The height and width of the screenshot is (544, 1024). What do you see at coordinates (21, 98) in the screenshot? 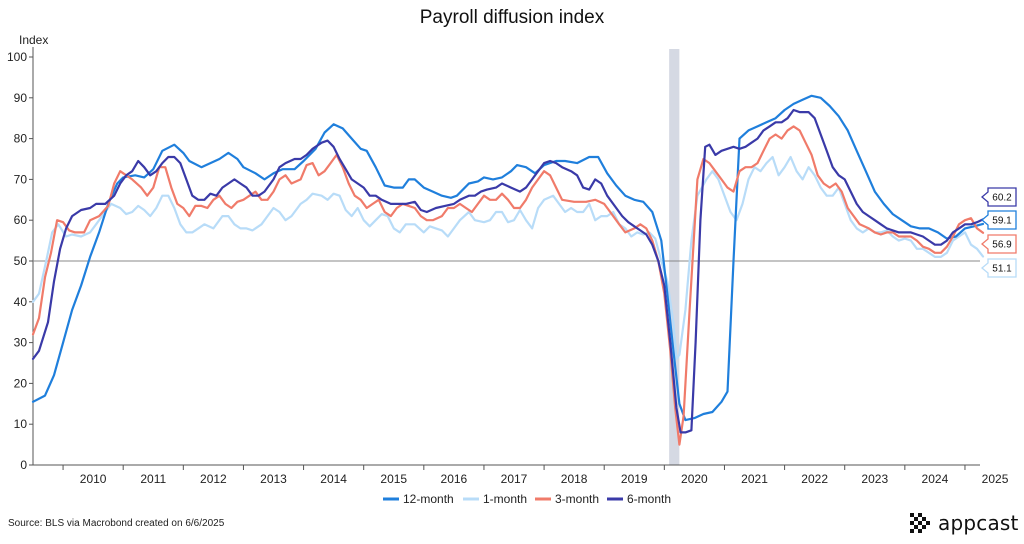
I see `y-tick-label: 90` at bounding box center [21, 98].